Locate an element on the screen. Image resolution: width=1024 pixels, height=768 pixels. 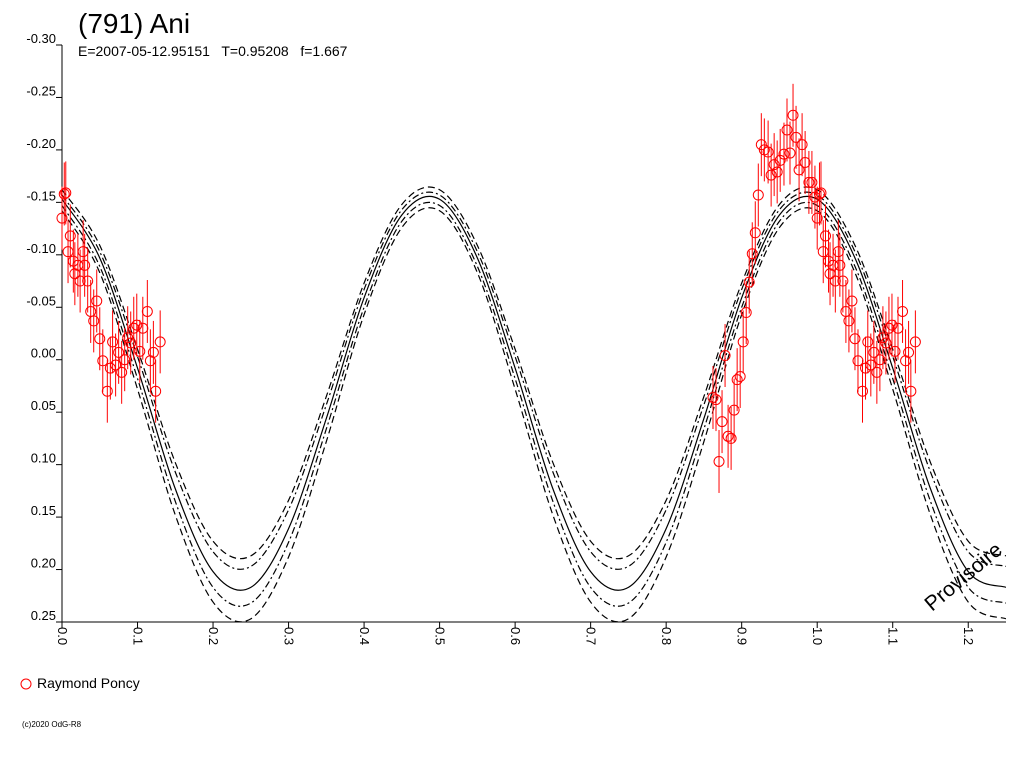
chart-subtitle: E=2007-05-12.95151 T=0.95208 f=1.667 is located at coordinates (213, 51).